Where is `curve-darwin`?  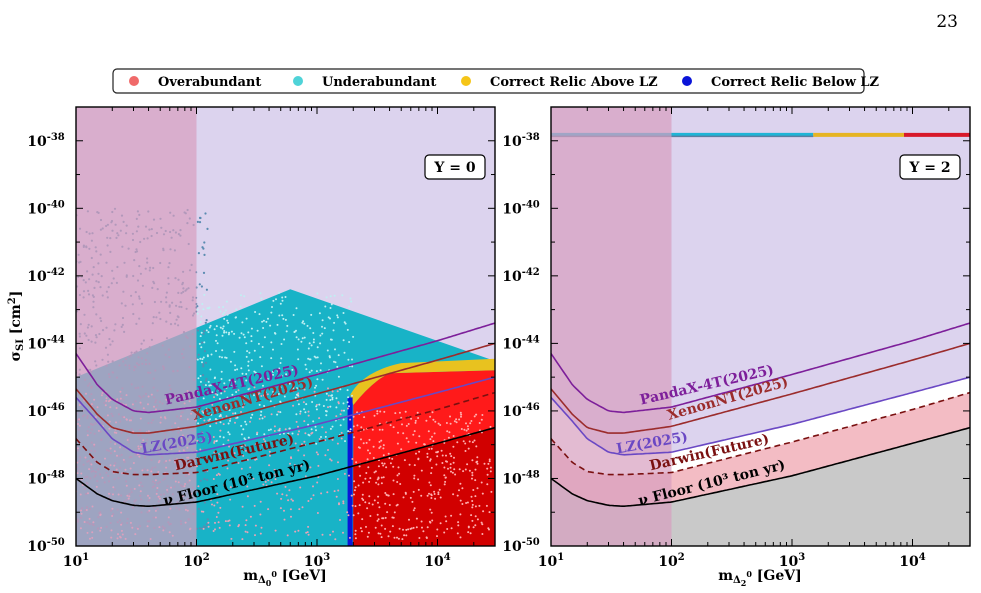 curve-darwin is located at coordinates (760, 433).